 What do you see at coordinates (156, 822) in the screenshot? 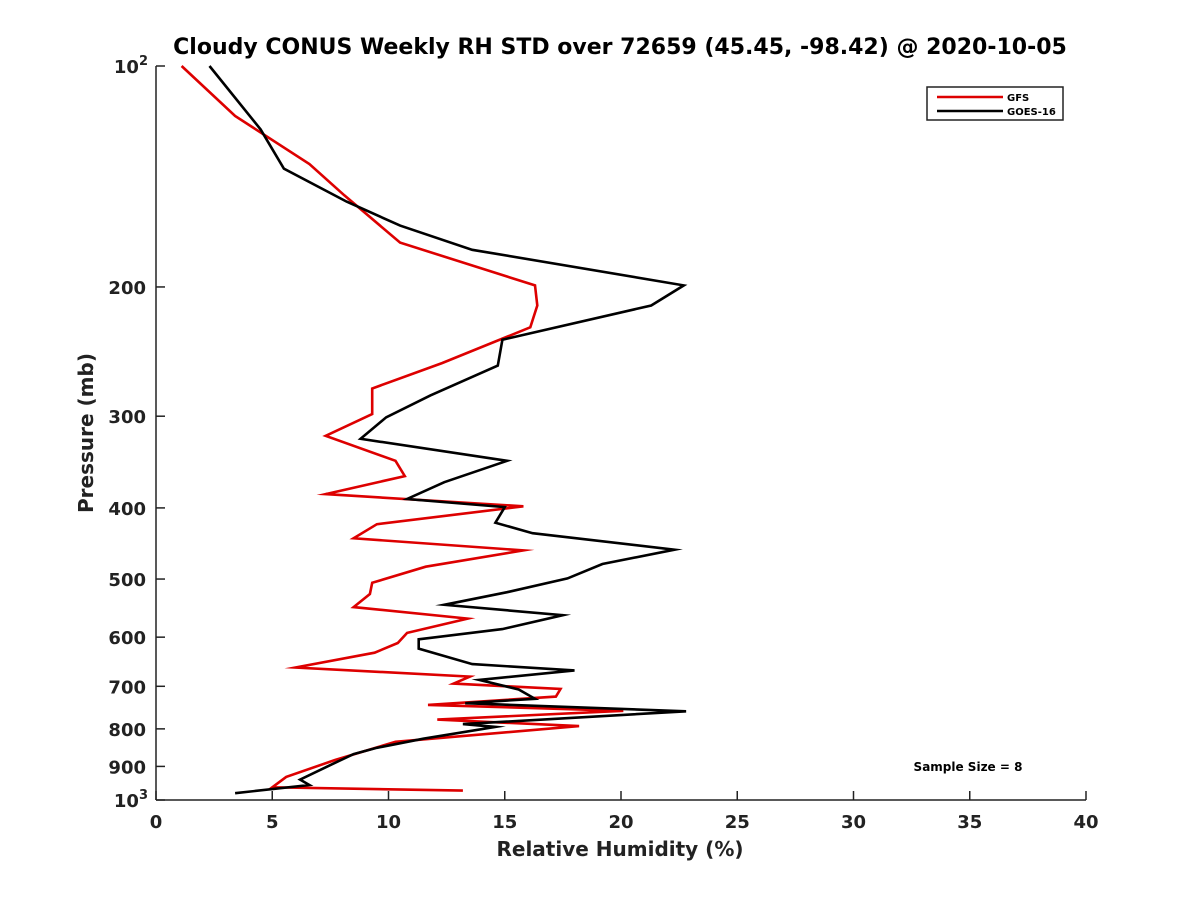
I see `x-tick-label: 0` at bounding box center [156, 822].